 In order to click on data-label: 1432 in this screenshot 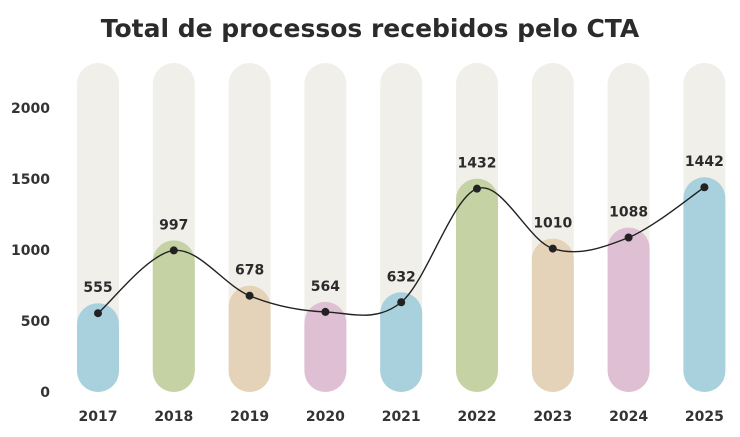, I will do `click(477, 164)`.